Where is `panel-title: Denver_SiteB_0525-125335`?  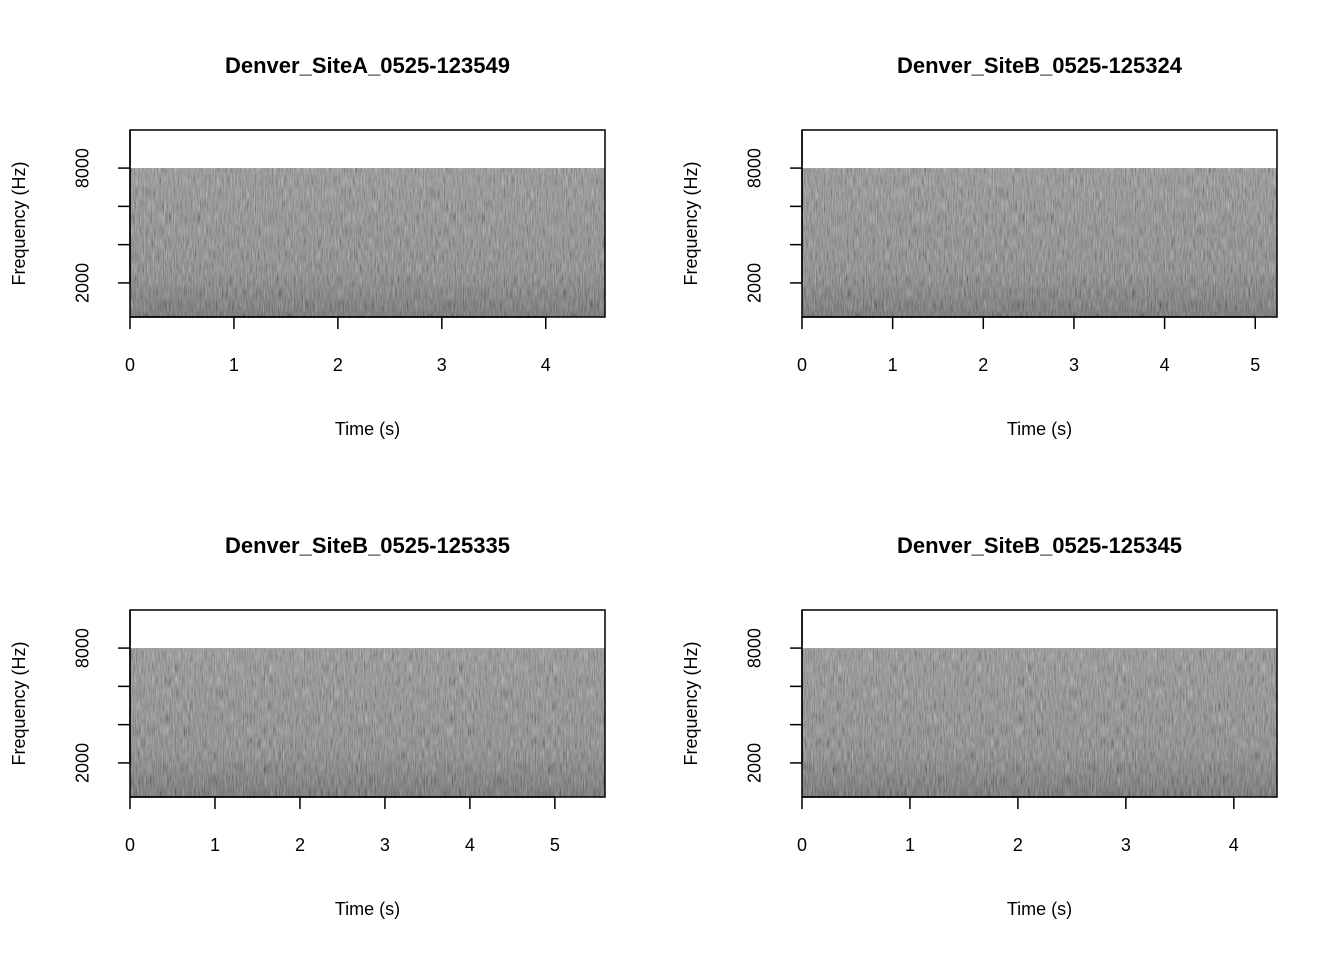 panel-title: Denver_SiteB_0525-125335 is located at coordinates (367, 545).